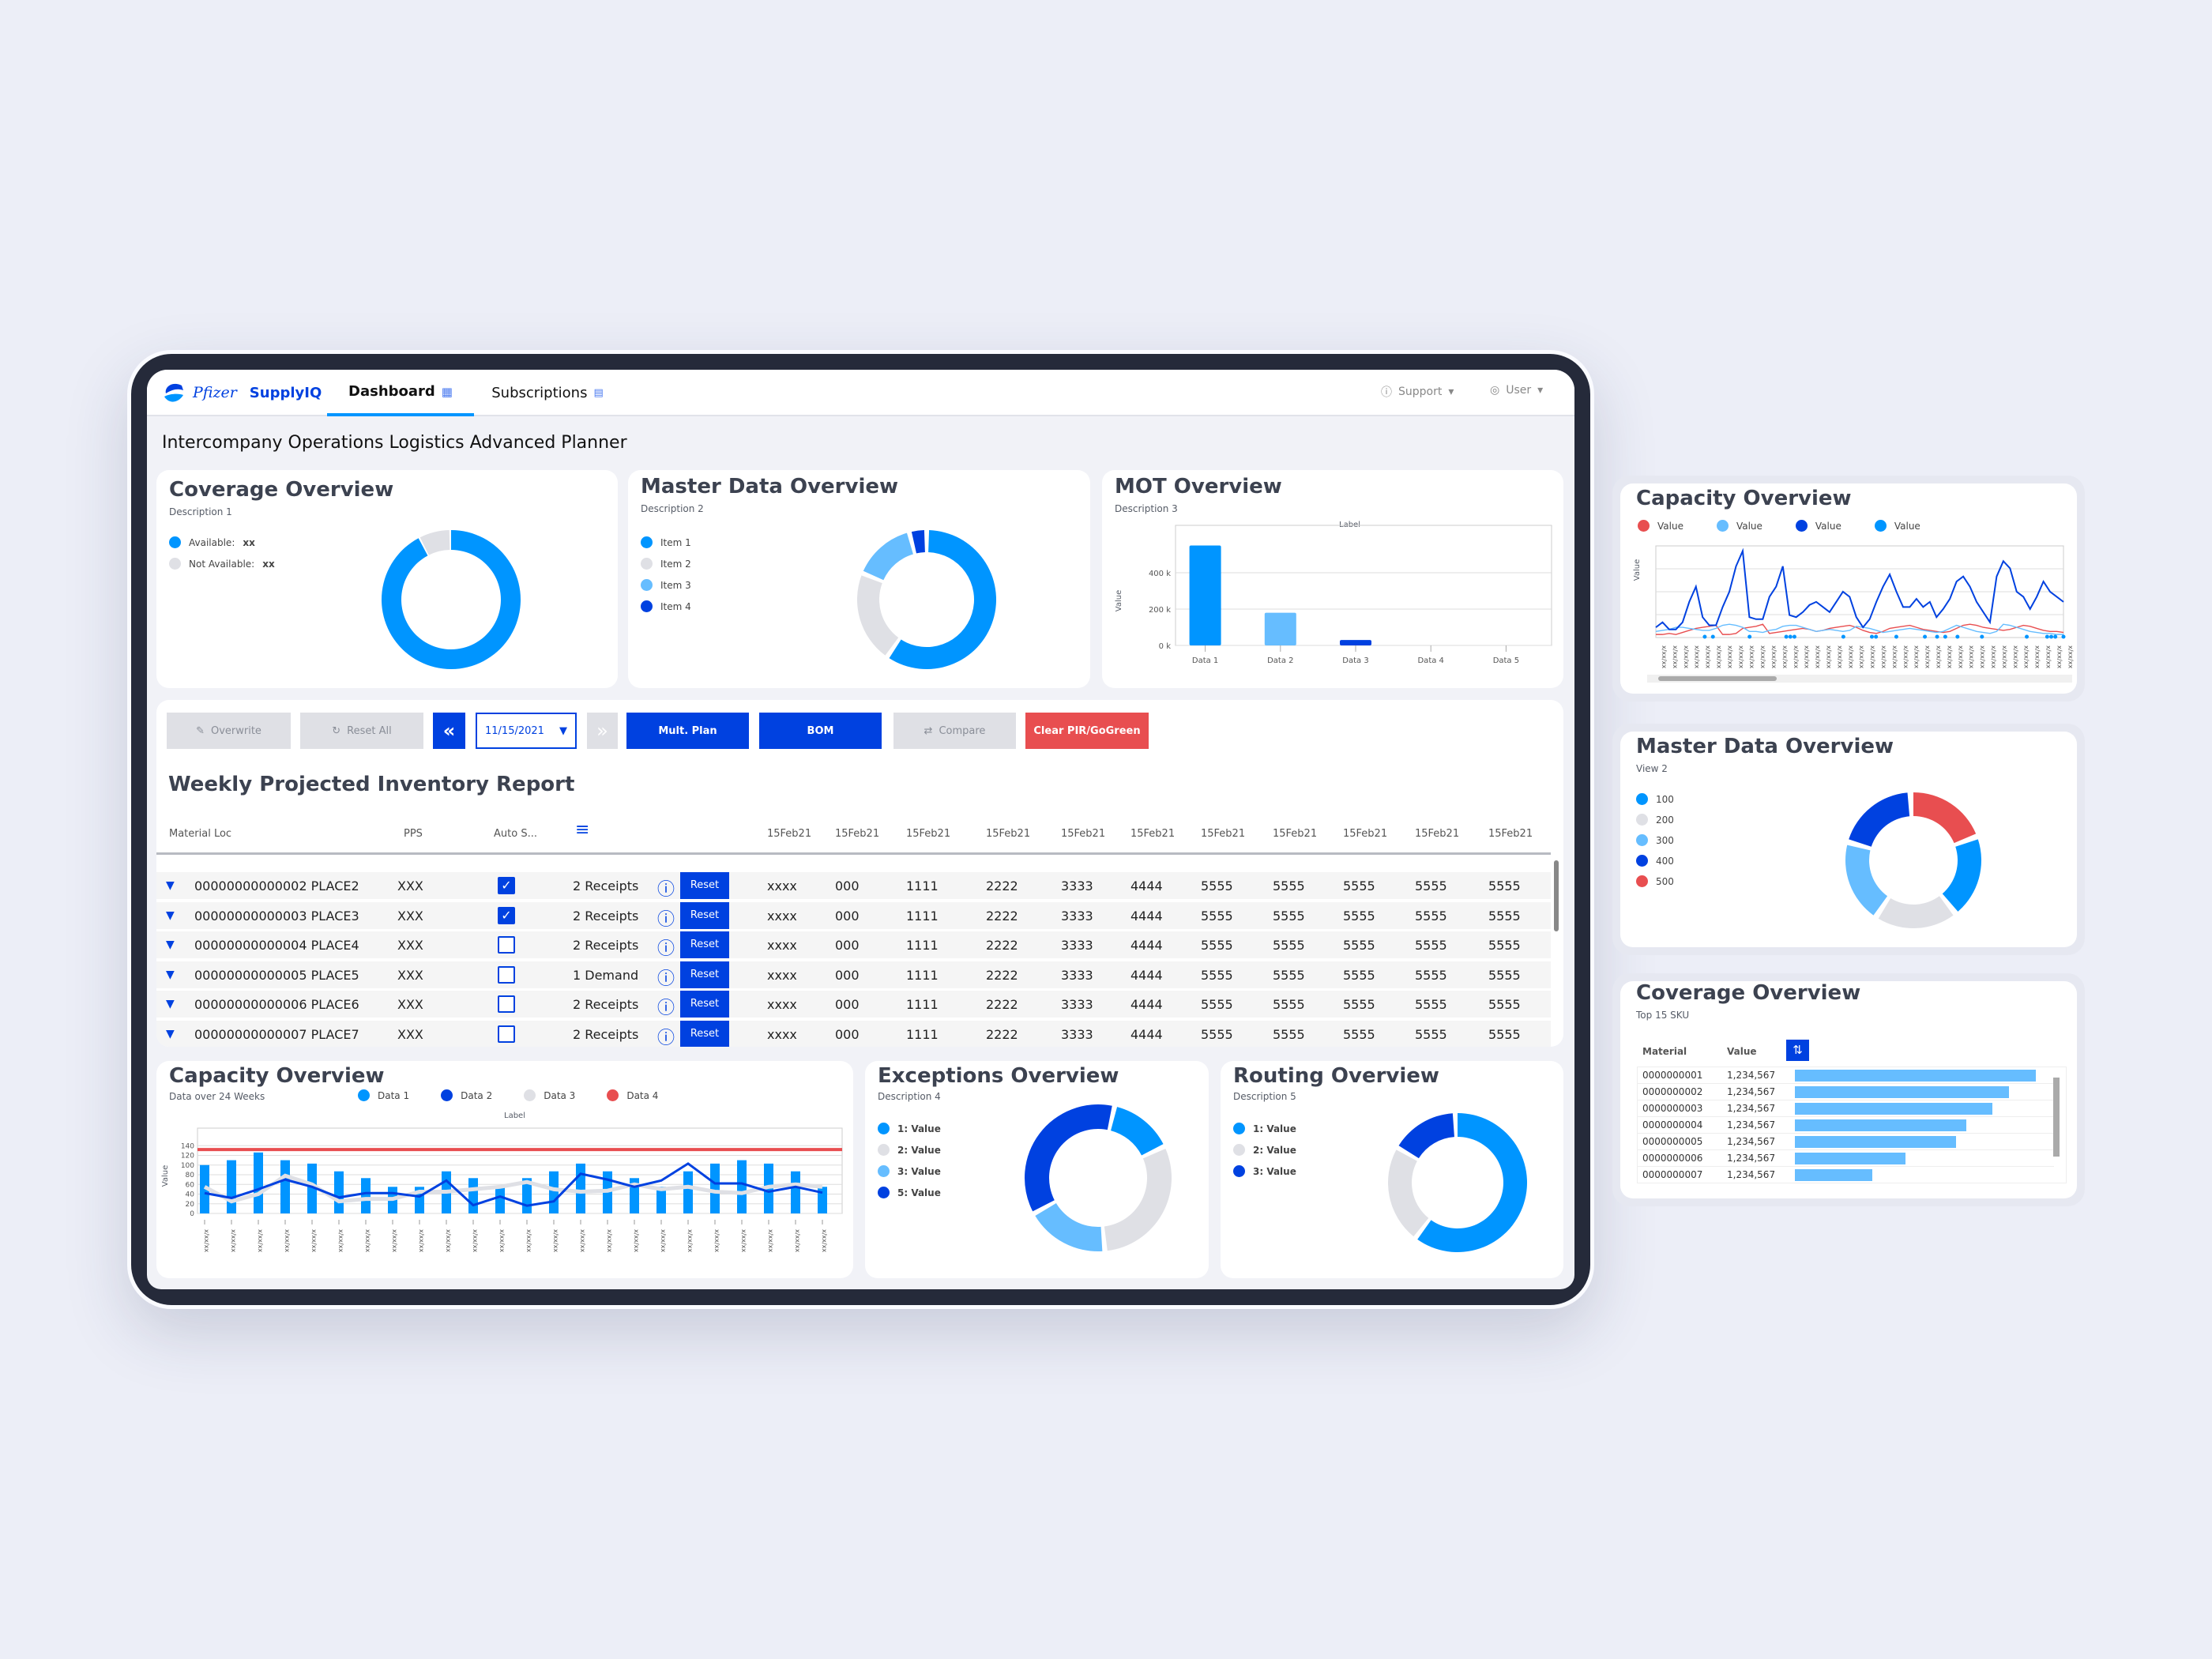 The width and height of the screenshot is (2212, 1659). What do you see at coordinates (1798, 1050) in the screenshot?
I see `sort-button: ⇅` at bounding box center [1798, 1050].